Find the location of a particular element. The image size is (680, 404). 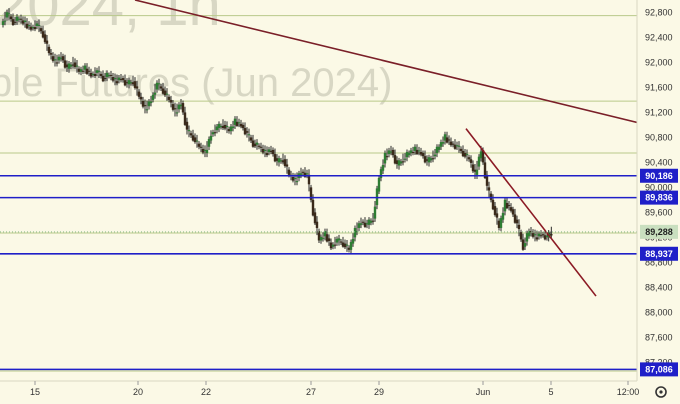

level-price-tag-label: 87,086 is located at coordinates (659, 369).